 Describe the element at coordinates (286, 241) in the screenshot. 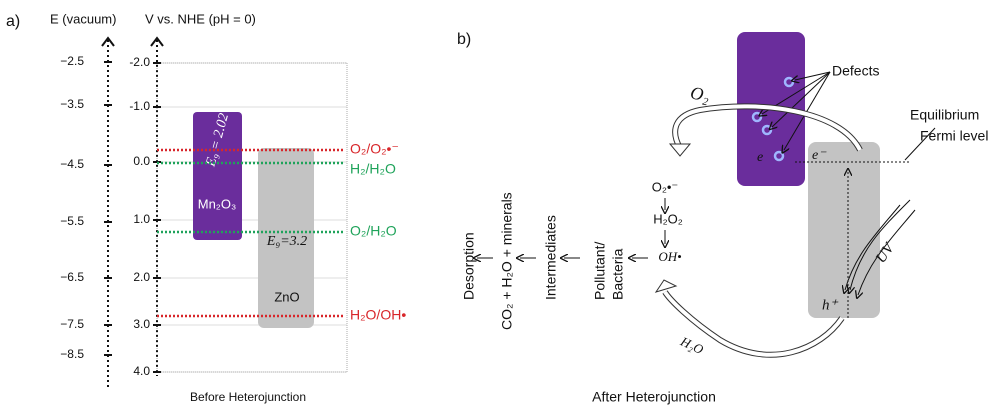

I see `band-gap: E₉=3.2` at that location.